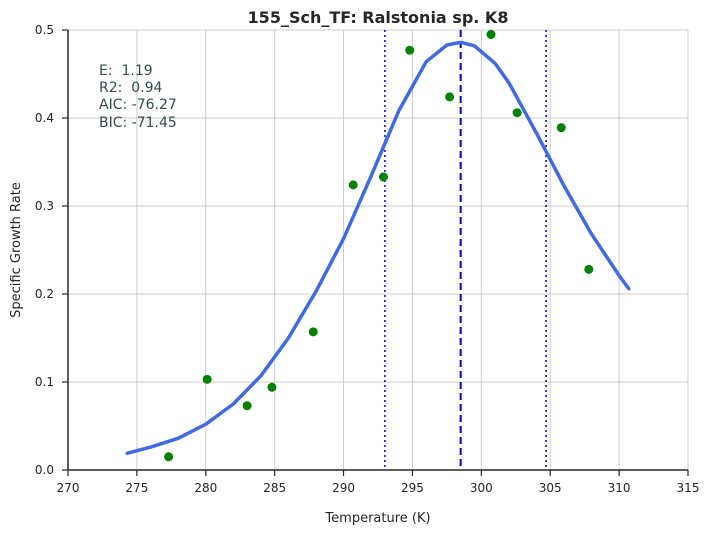 The height and width of the screenshot is (533, 710). What do you see at coordinates (44, 294) in the screenshot?
I see `y-tick-label: 0.2` at bounding box center [44, 294].